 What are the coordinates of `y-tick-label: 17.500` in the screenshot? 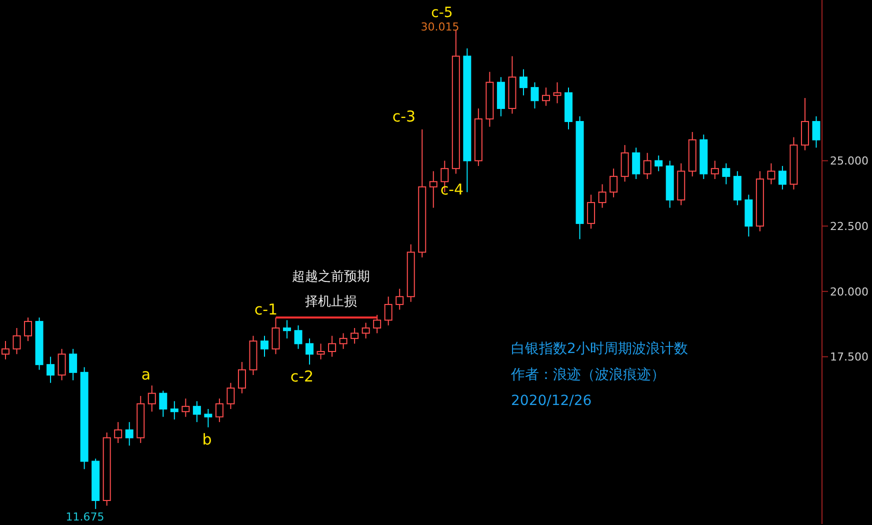 It's located at (849, 357).